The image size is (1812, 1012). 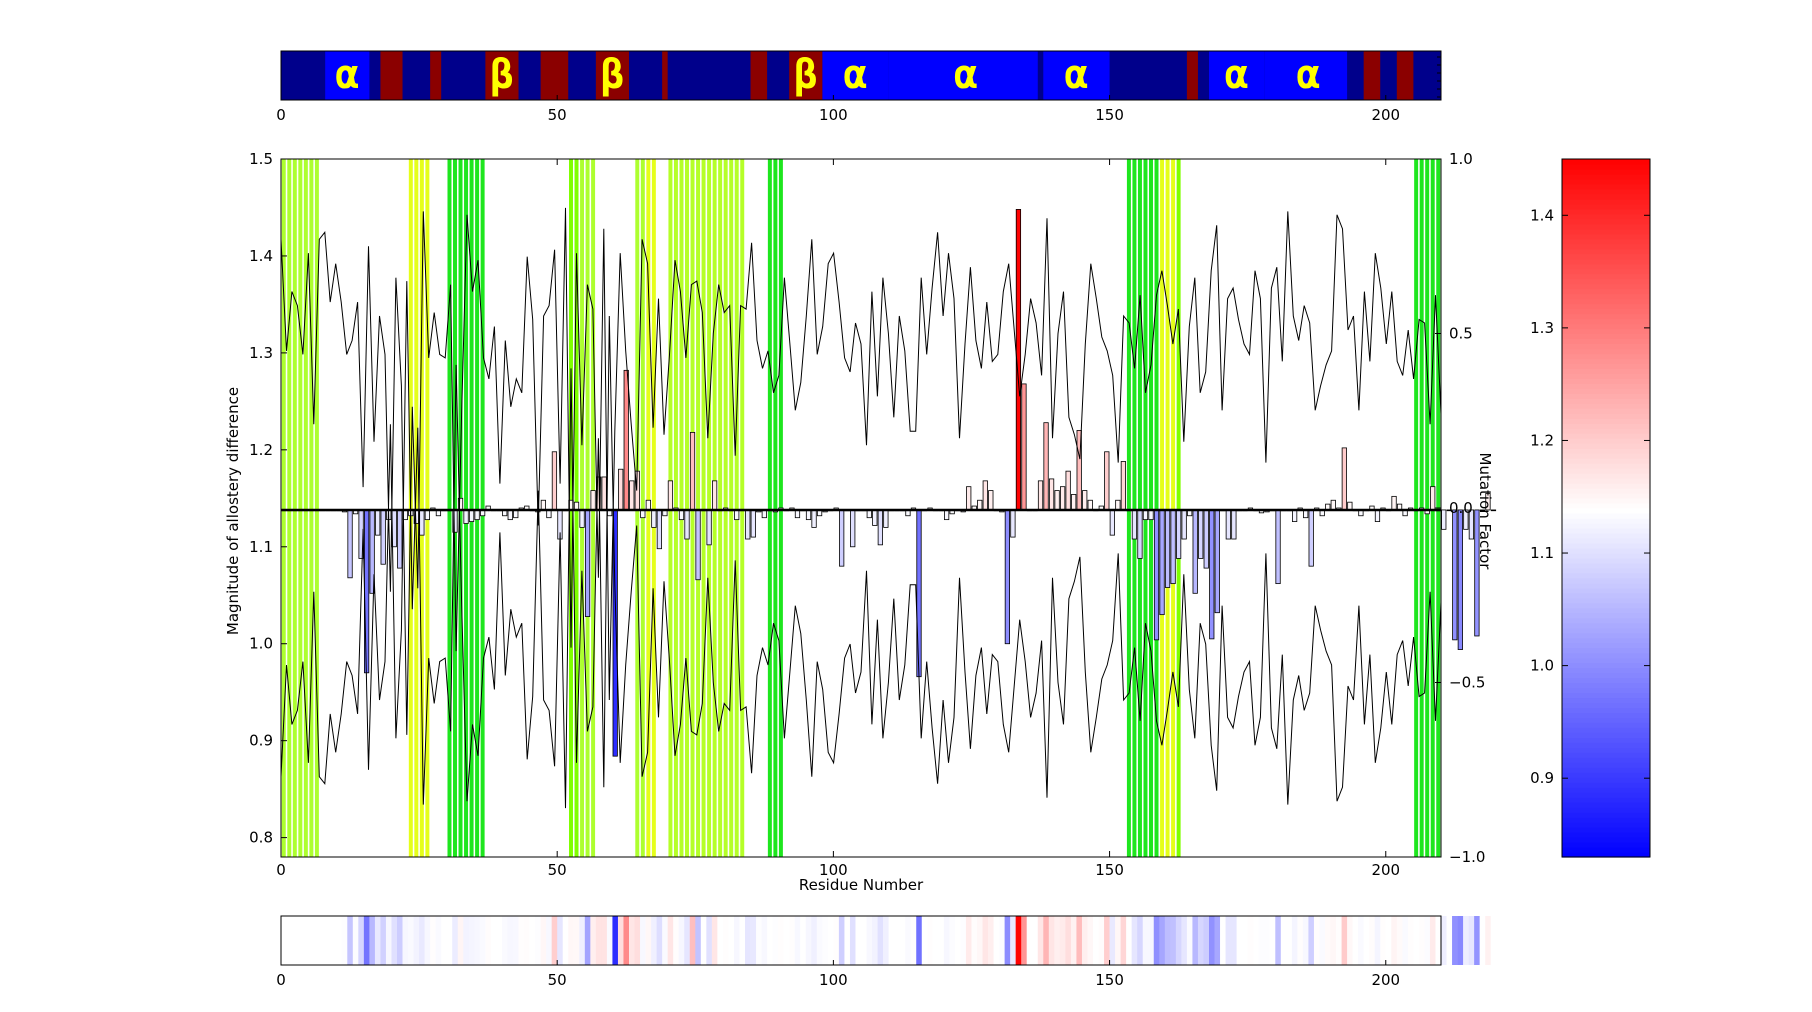 I want to click on right-y-tick-label: −1.0, so click(x=1467, y=857).